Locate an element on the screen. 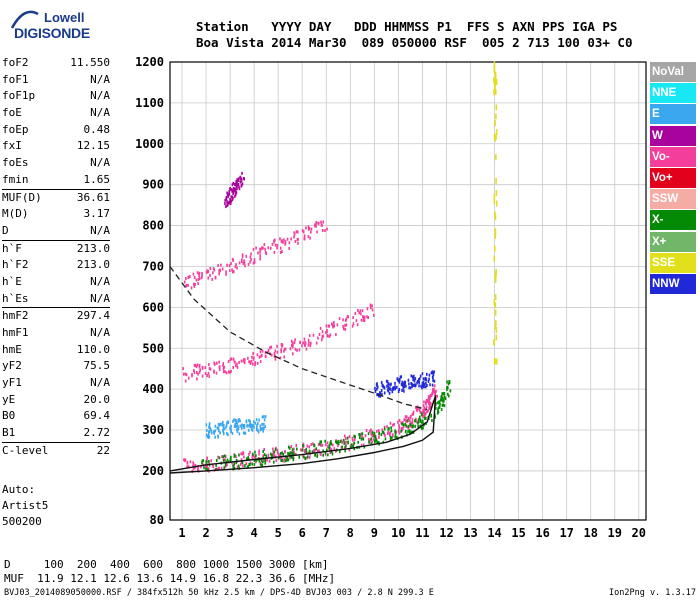 This screenshot has height=600, width=700. param-row: foF2 11.550 is located at coordinates (56, 63).